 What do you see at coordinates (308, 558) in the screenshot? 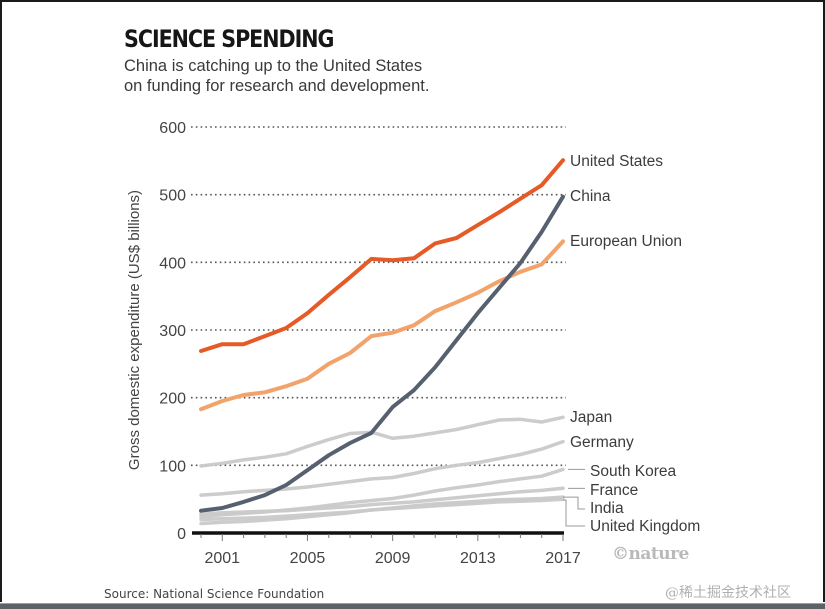
I see `x-tick-label: 2005` at bounding box center [308, 558].